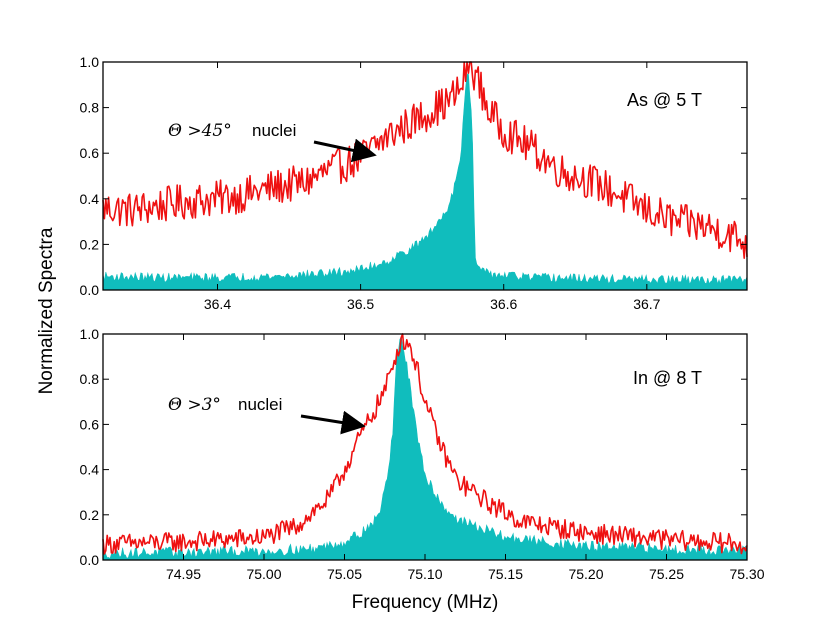  What do you see at coordinates (90, 379) in the screenshot?
I see `bottom-y-tick-label: 0.8` at bounding box center [90, 379].